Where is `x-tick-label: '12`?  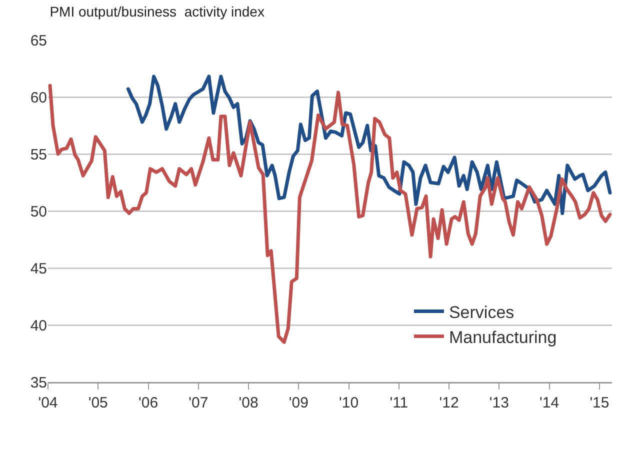 x-tick-label: '12 is located at coordinates (449, 403).